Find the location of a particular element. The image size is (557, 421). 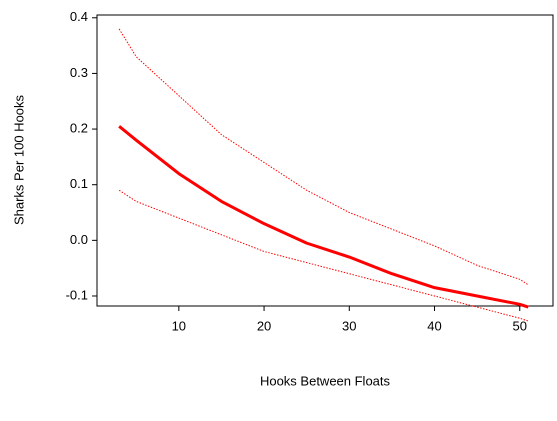

y-tick-label: 0.2 is located at coordinates (79, 128).